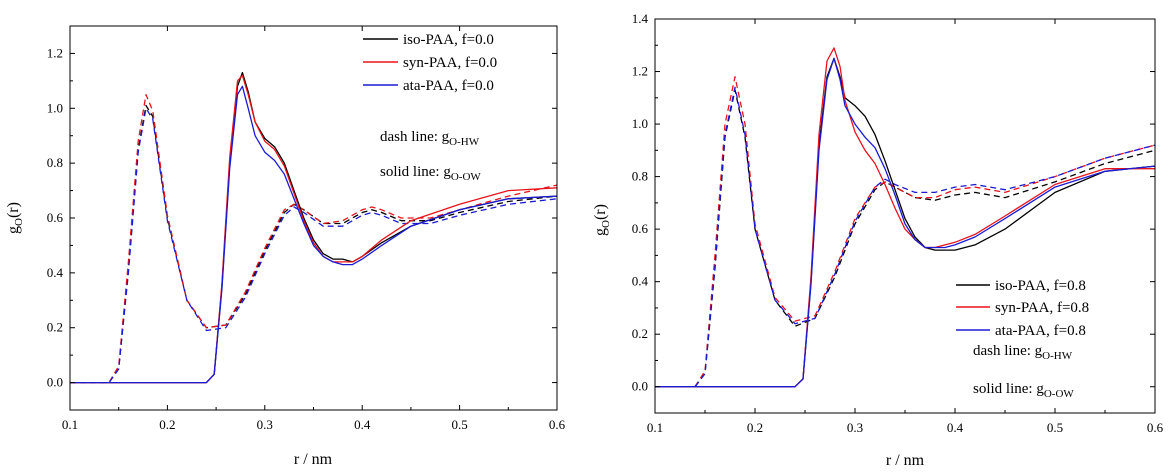 The image size is (1169, 476). I want to click on left-legend-label-iso: iso-PAA, f=0.0, so click(448, 40).